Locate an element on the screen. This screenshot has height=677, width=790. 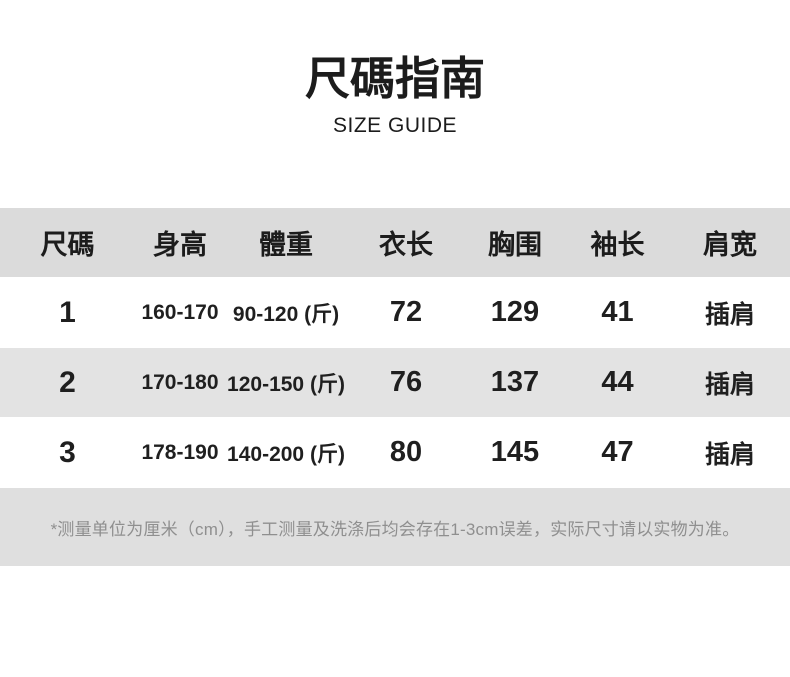
table-row-size-1: 1 160-170 90-120 (斤) 72 129 41 插肩 is located at coordinates (395, 312).